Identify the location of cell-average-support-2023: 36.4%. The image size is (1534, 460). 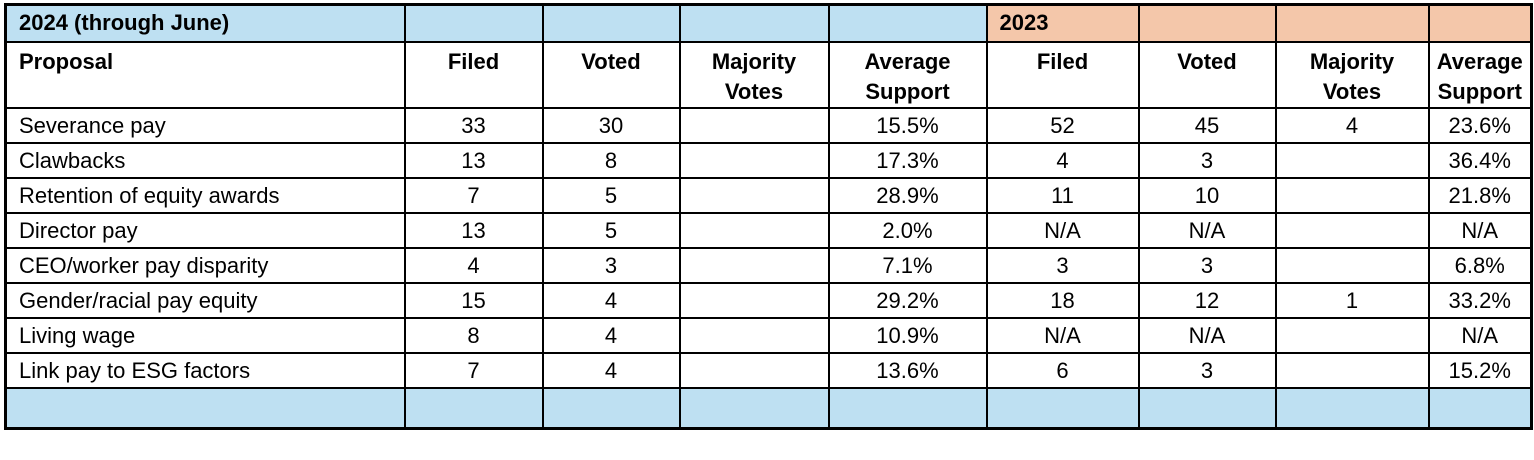
(1480, 161).